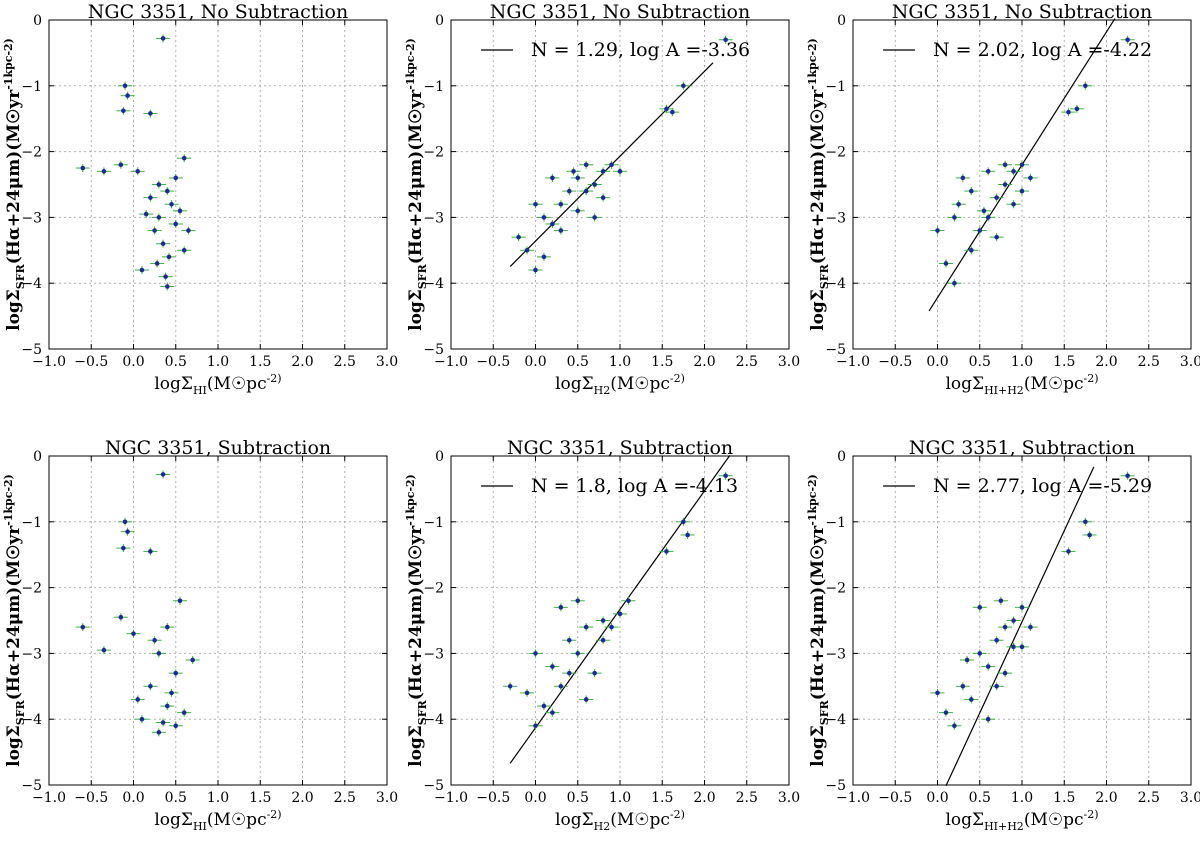 This screenshot has height=846, width=1200. What do you see at coordinates (31, 589) in the screenshot?
I see `y-tick-label: −2` at bounding box center [31, 589].